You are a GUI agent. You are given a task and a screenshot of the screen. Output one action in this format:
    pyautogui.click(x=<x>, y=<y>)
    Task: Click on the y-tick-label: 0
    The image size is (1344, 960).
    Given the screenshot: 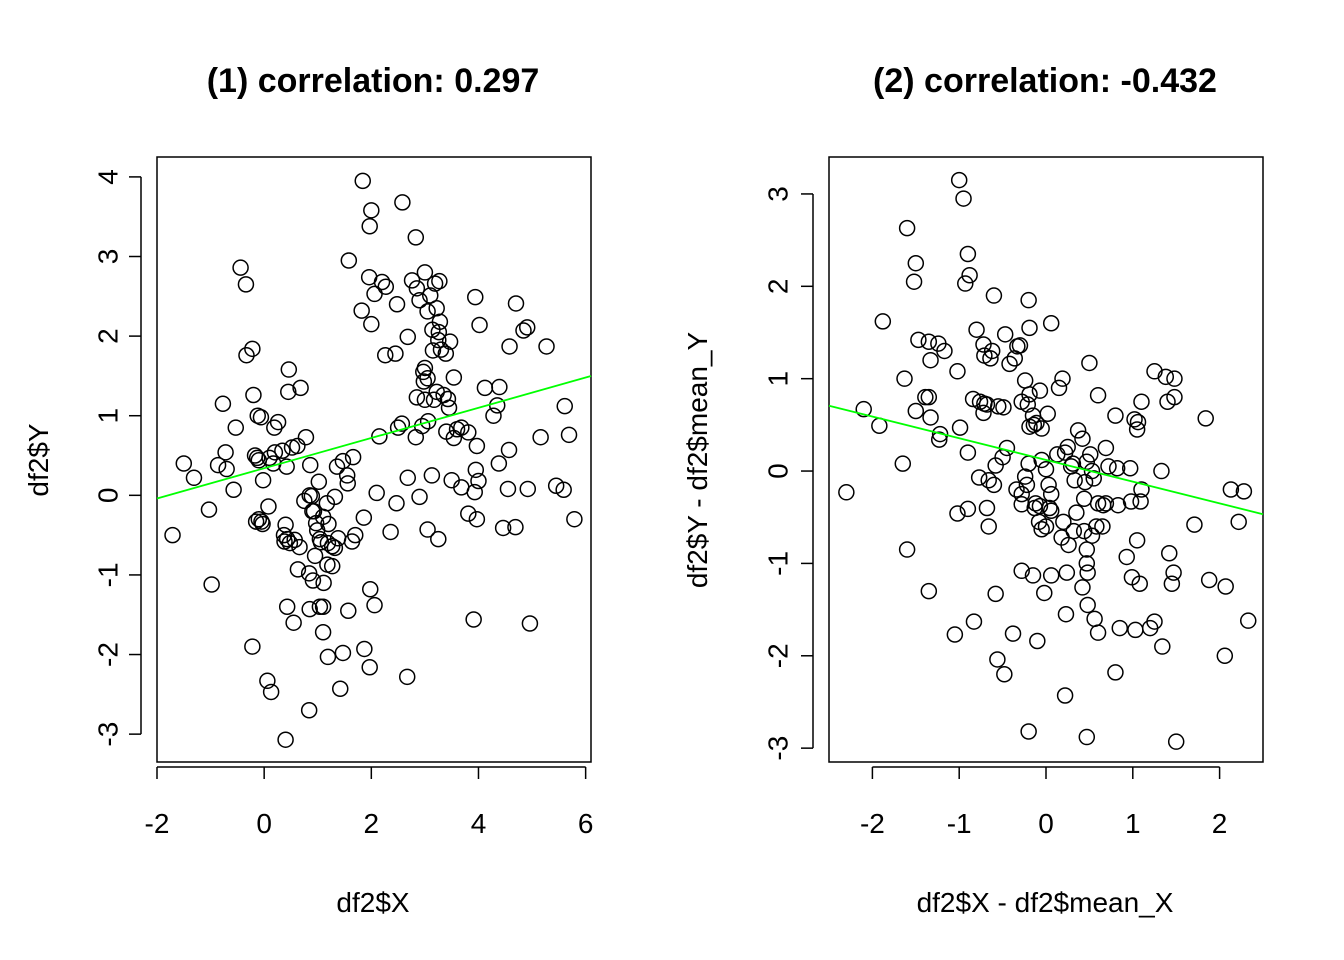 What is the action you would take?
    pyautogui.click(x=778, y=471)
    